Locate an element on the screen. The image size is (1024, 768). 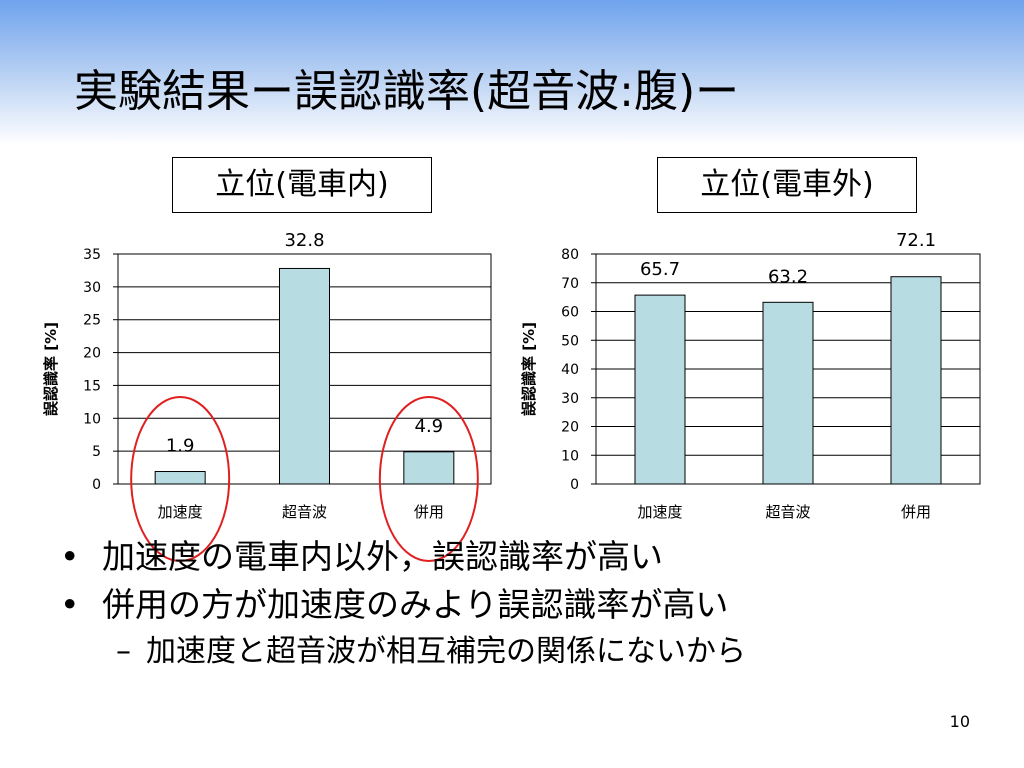
bullet-text: 併用の方が加速度のみより誤認識率が高い is located at coordinates (415, 604).